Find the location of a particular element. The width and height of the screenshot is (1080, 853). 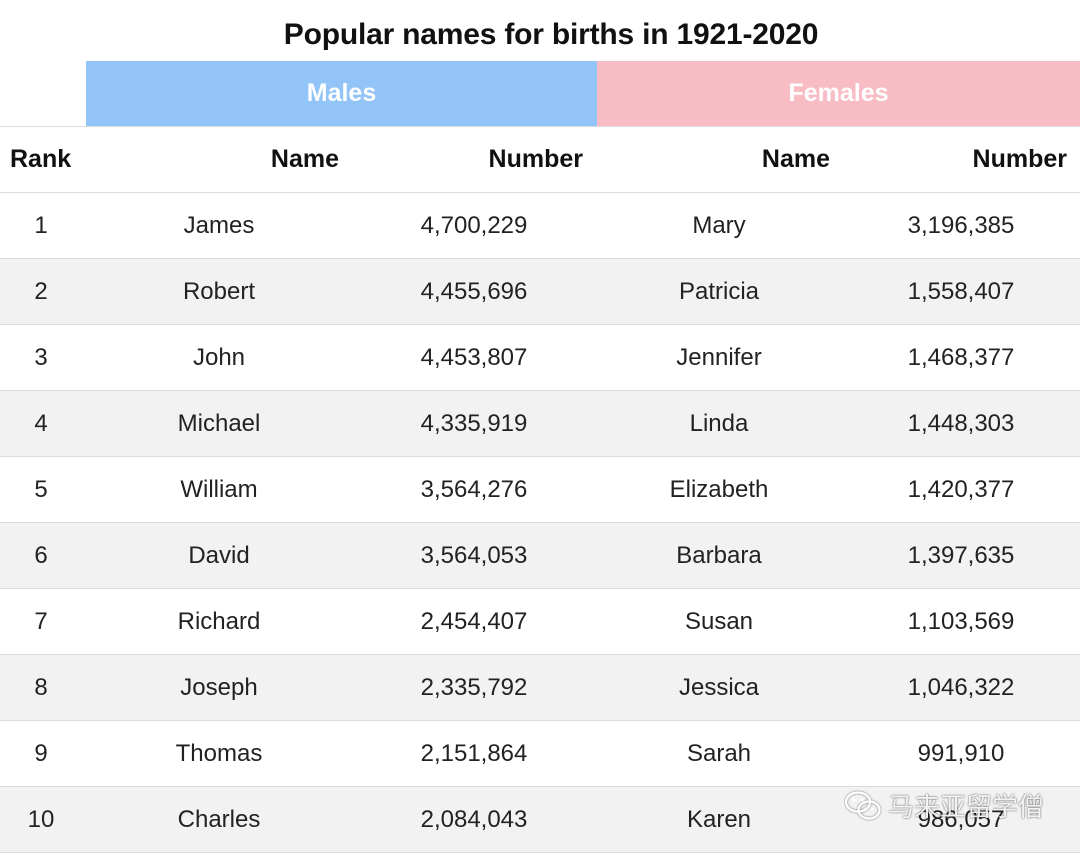

male-name-cell: Richard is located at coordinates (219, 621).